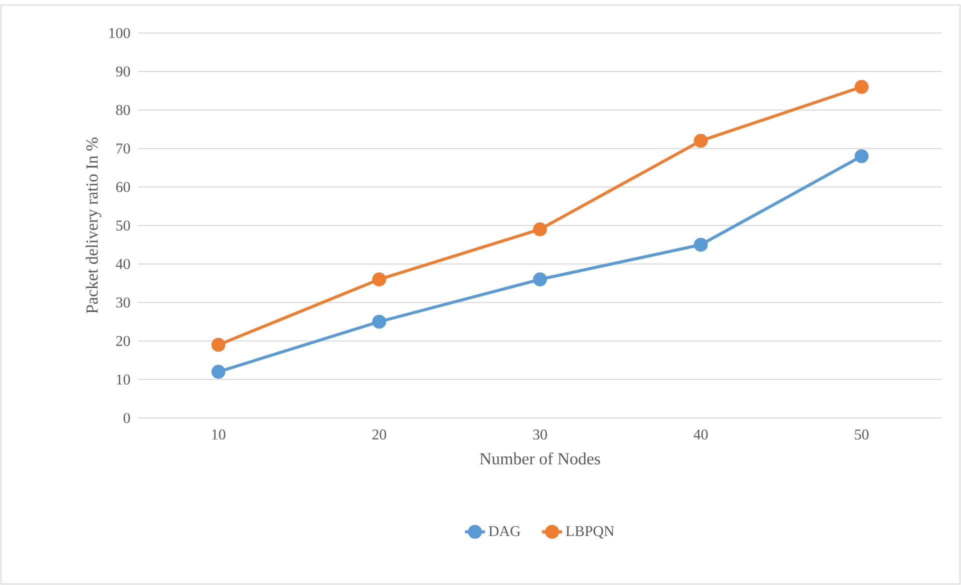  What do you see at coordinates (123, 110) in the screenshot?
I see `y-tick-label: 80` at bounding box center [123, 110].